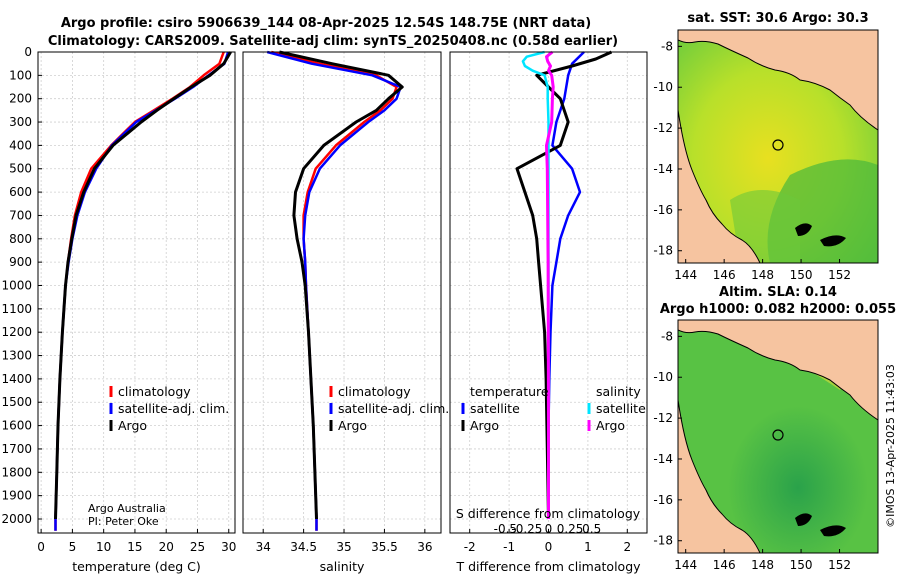 This screenshot has width=900, height=580. What do you see at coordinates (123, 521) in the screenshot?
I see `credit-line2: PI: Peter Oke` at bounding box center [123, 521].